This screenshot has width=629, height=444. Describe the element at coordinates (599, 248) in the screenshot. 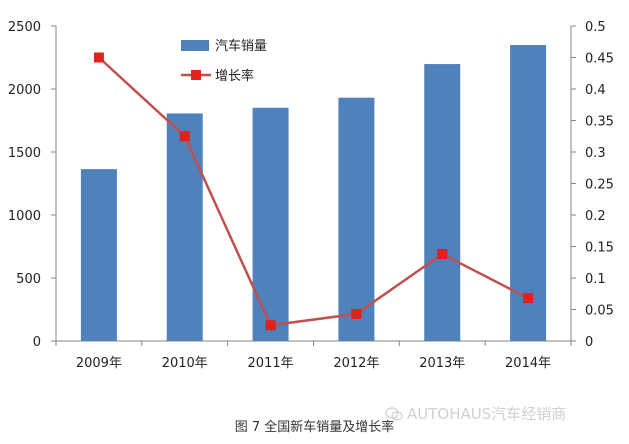

I see `y-right-tick-label: 0.15` at that location.